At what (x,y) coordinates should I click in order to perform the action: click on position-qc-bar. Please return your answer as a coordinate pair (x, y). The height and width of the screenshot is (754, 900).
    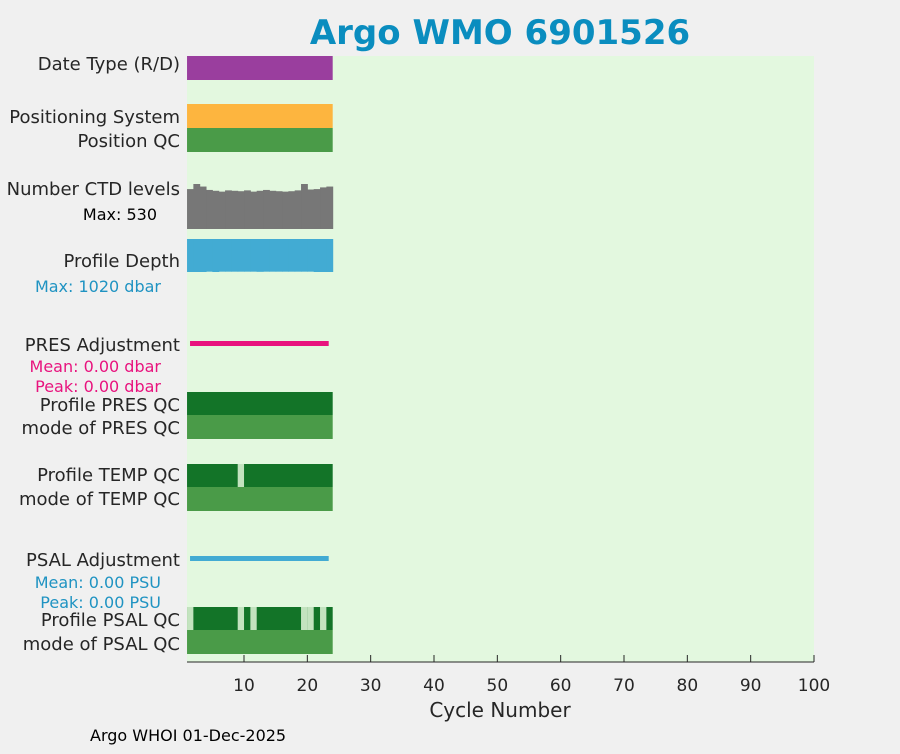
    Looking at the image, I should click on (260, 140).